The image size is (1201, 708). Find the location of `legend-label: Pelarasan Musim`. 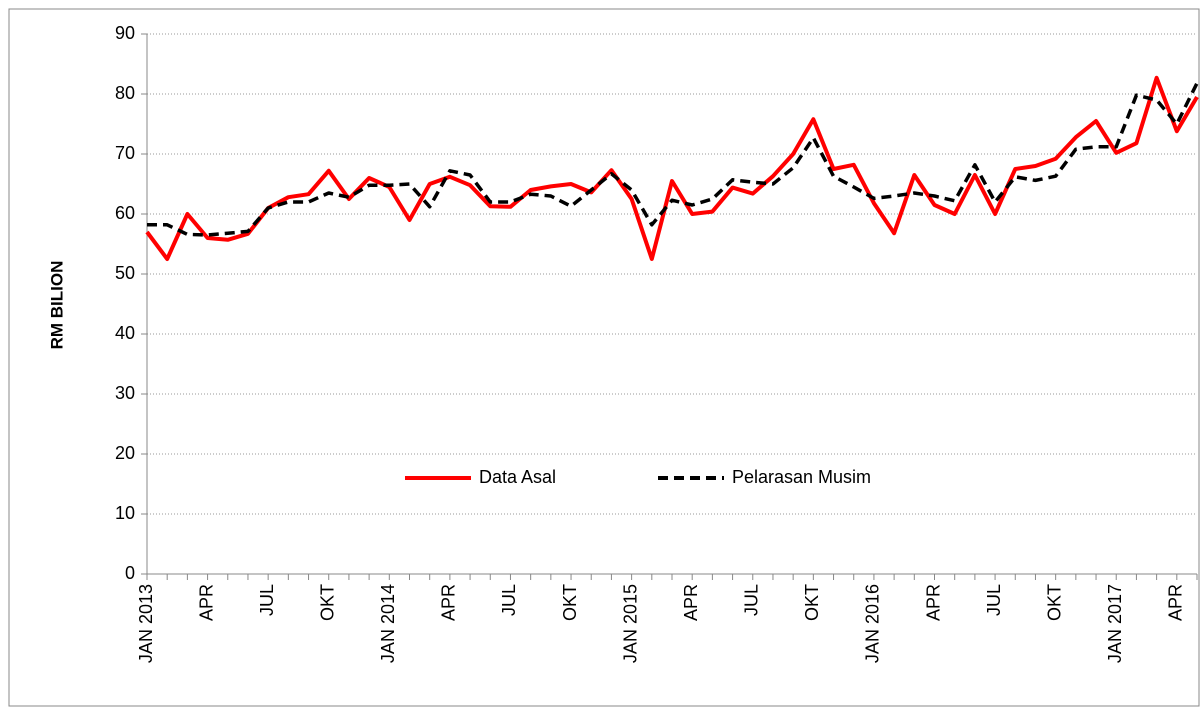

legend-label: Pelarasan Musim is located at coordinates (801, 477).